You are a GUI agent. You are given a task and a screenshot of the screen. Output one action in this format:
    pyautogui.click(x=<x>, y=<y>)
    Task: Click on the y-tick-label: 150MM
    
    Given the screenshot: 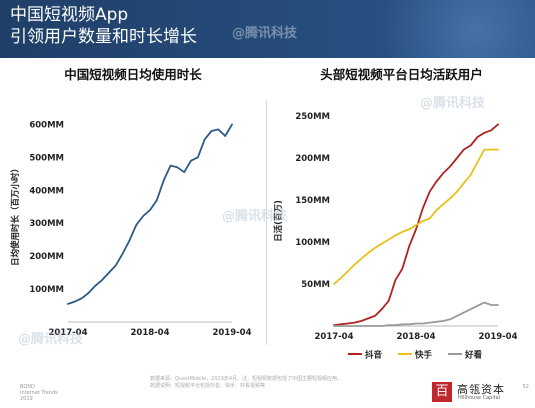 What is the action you would take?
    pyautogui.click(x=312, y=201)
    